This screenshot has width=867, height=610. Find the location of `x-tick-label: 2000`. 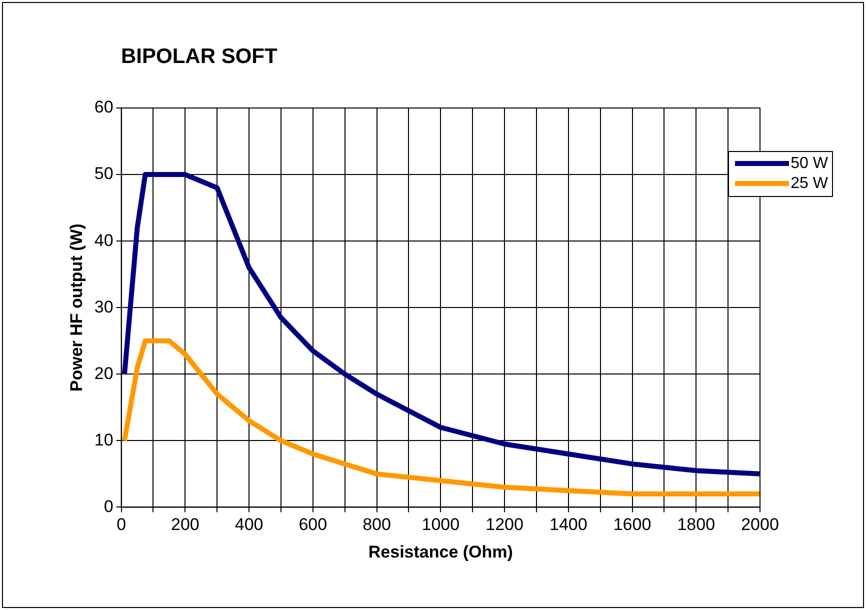

x-tick-label: 2000 is located at coordinates (760, 524).